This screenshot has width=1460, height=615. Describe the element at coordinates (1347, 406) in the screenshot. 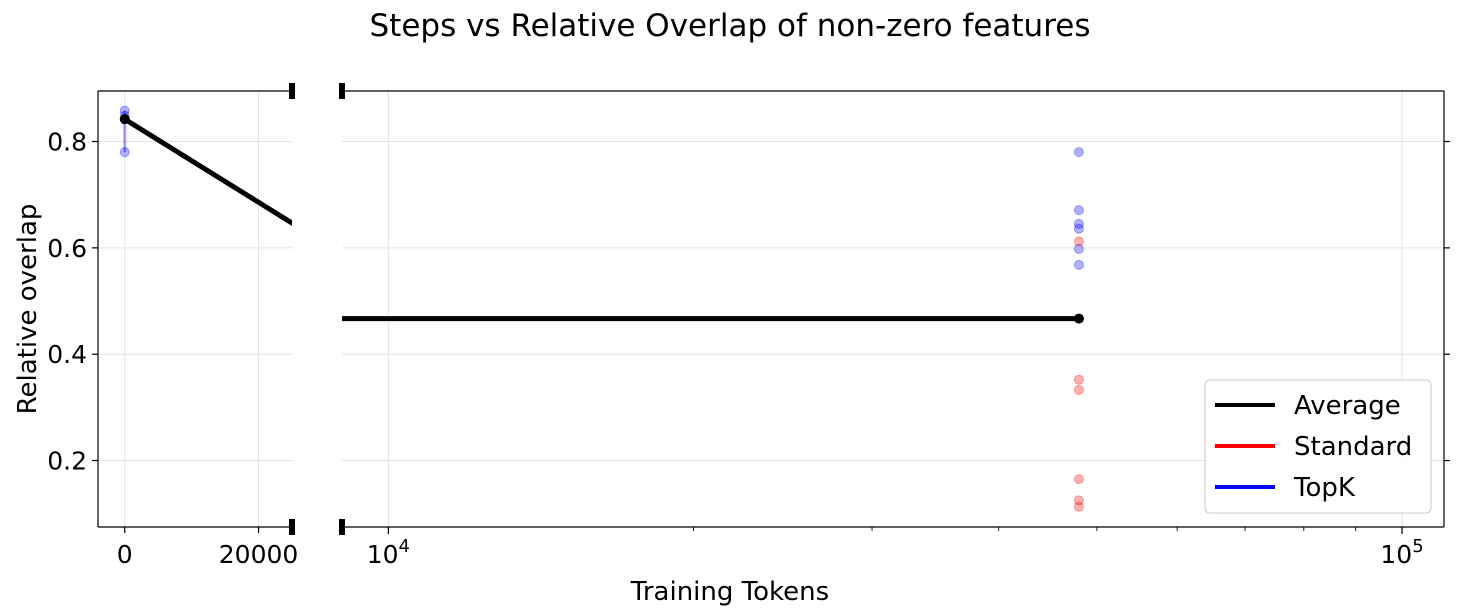

I see `legend-label-average: Average` at that location.